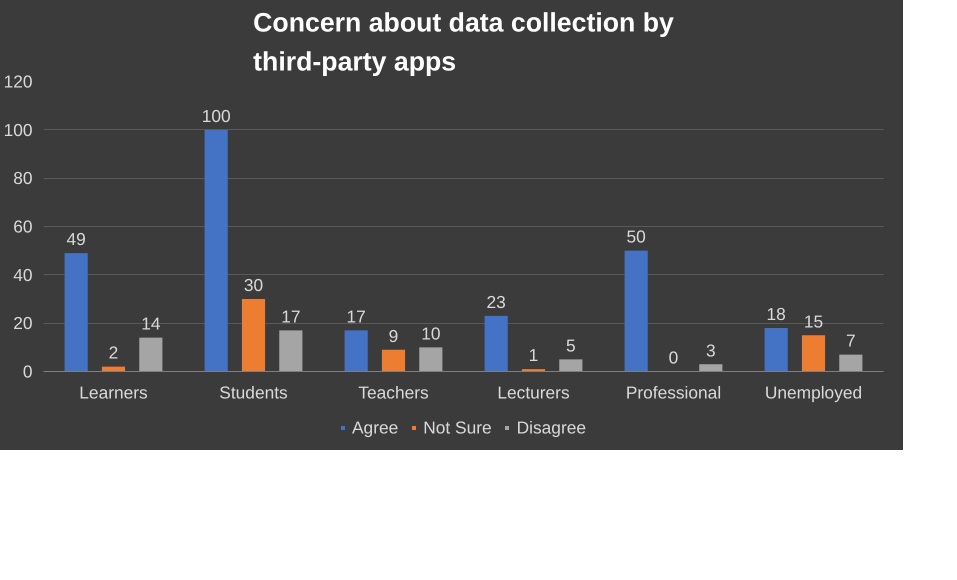 This screenshot has height=580, width=957. What do you see at coordinates (18, 82) in the screenshot?
I see `y-tick-label: 120` at bounding box center [18, 82].